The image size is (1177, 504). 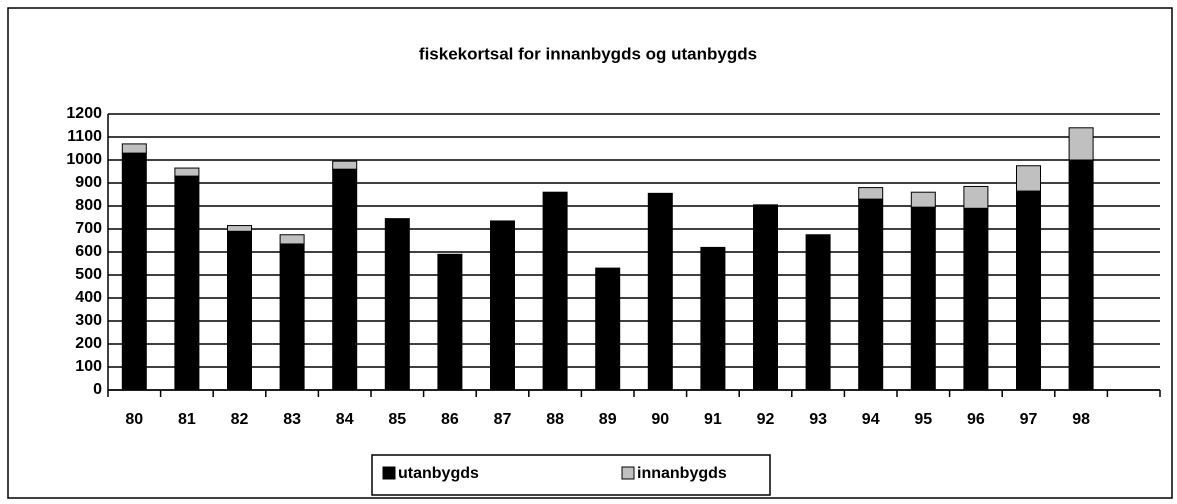 What do you see at coordinates (1081, 419) in the screenshot?
I see `x-tick-label: 98` at bounding box center [1081, 419].